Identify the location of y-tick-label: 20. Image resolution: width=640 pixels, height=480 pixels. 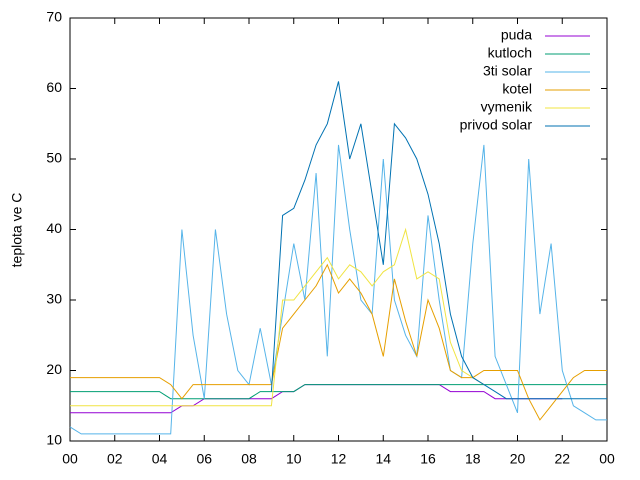
(54, 369).